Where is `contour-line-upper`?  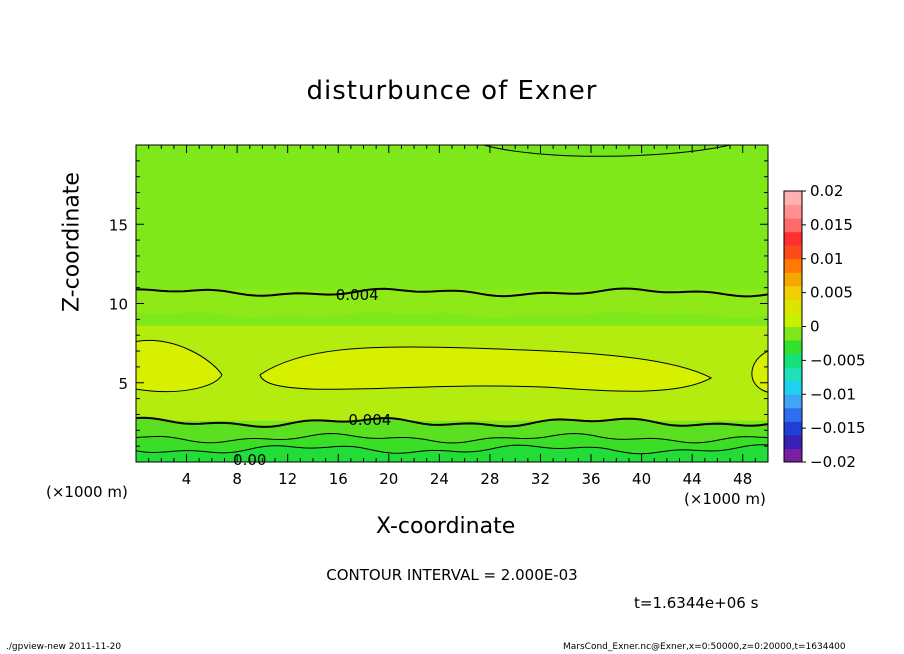 contour-line-upper is located at coordinates (452, 292).